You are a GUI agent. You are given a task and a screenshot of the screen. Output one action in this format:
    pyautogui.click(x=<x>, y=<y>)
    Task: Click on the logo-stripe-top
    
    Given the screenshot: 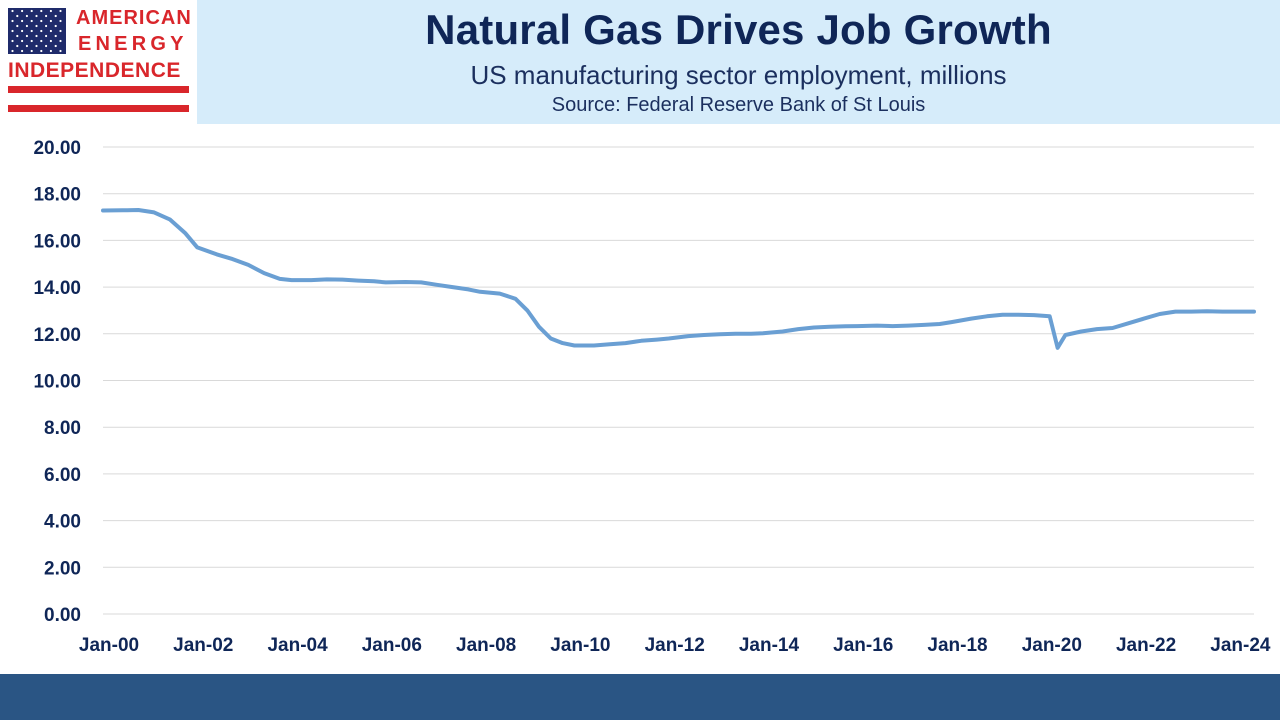 What is the action you would take?
    pyautogui.click(x=98, y=89)
    